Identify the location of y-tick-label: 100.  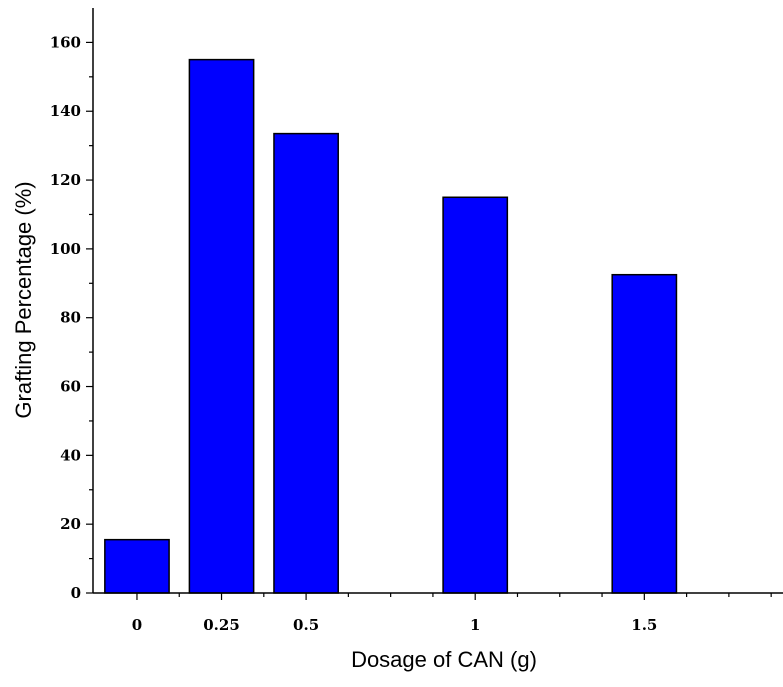
(65, 249).